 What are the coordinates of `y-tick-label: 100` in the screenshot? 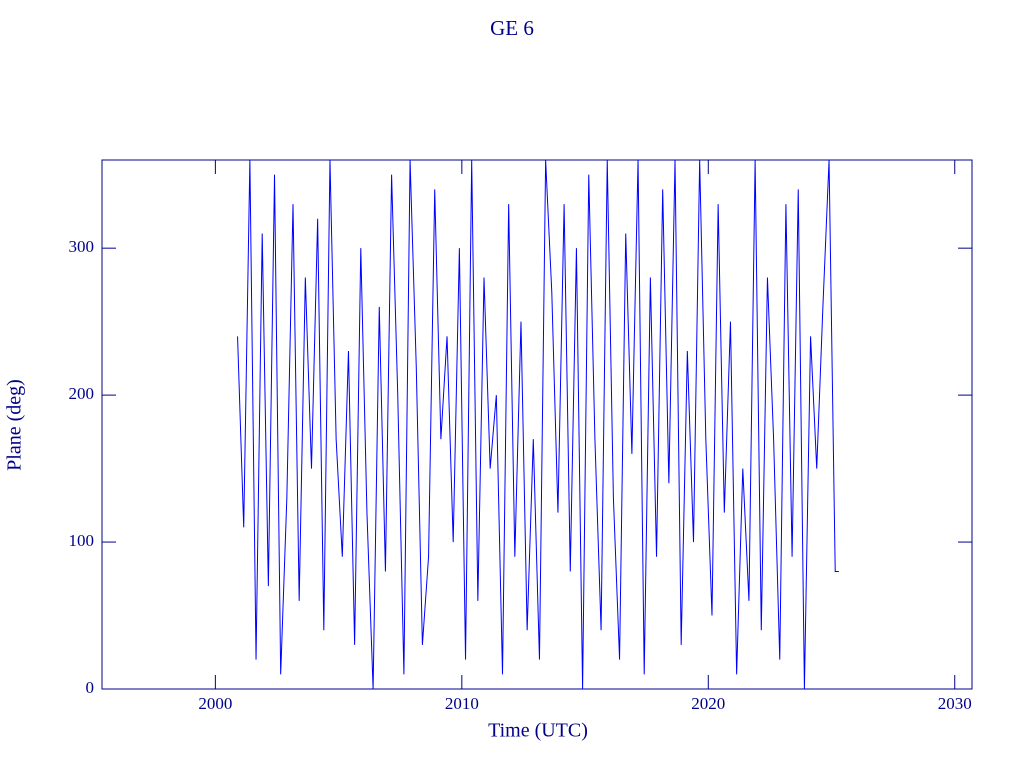 It's located at (82, 540).